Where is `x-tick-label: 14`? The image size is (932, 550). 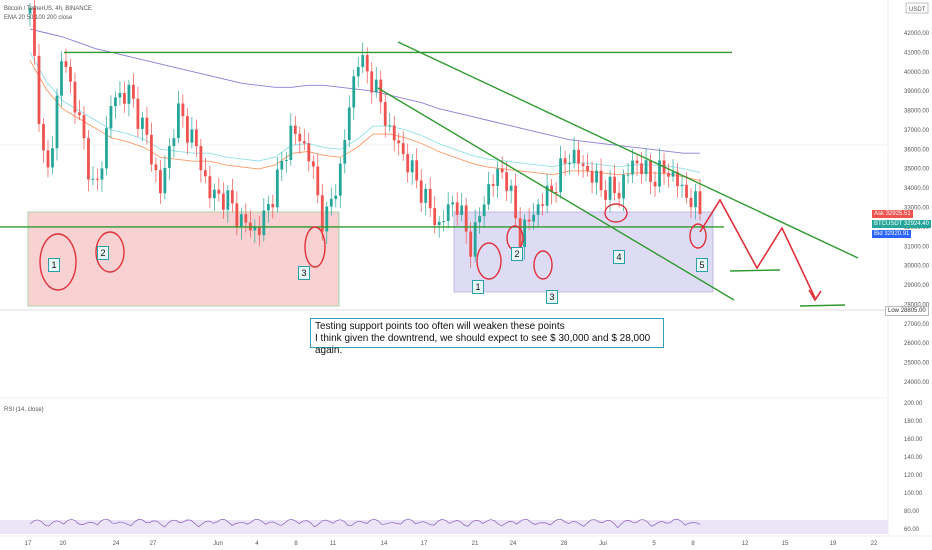
x-tick-label: 14 is located at coordinates (384, 544).